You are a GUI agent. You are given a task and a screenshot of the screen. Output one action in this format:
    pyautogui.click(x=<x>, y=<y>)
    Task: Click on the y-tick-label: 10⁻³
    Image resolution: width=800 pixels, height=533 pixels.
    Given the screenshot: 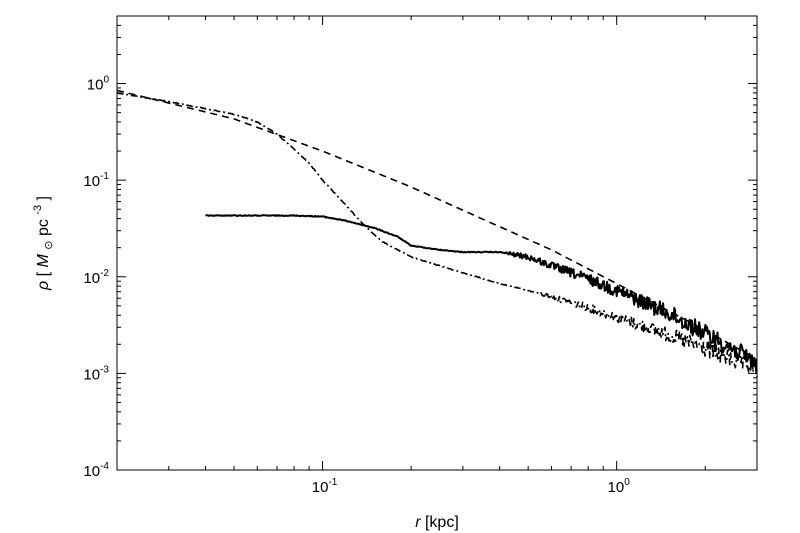 What is the action you would take?
    pyautogui.click(x=96, y=373)
    